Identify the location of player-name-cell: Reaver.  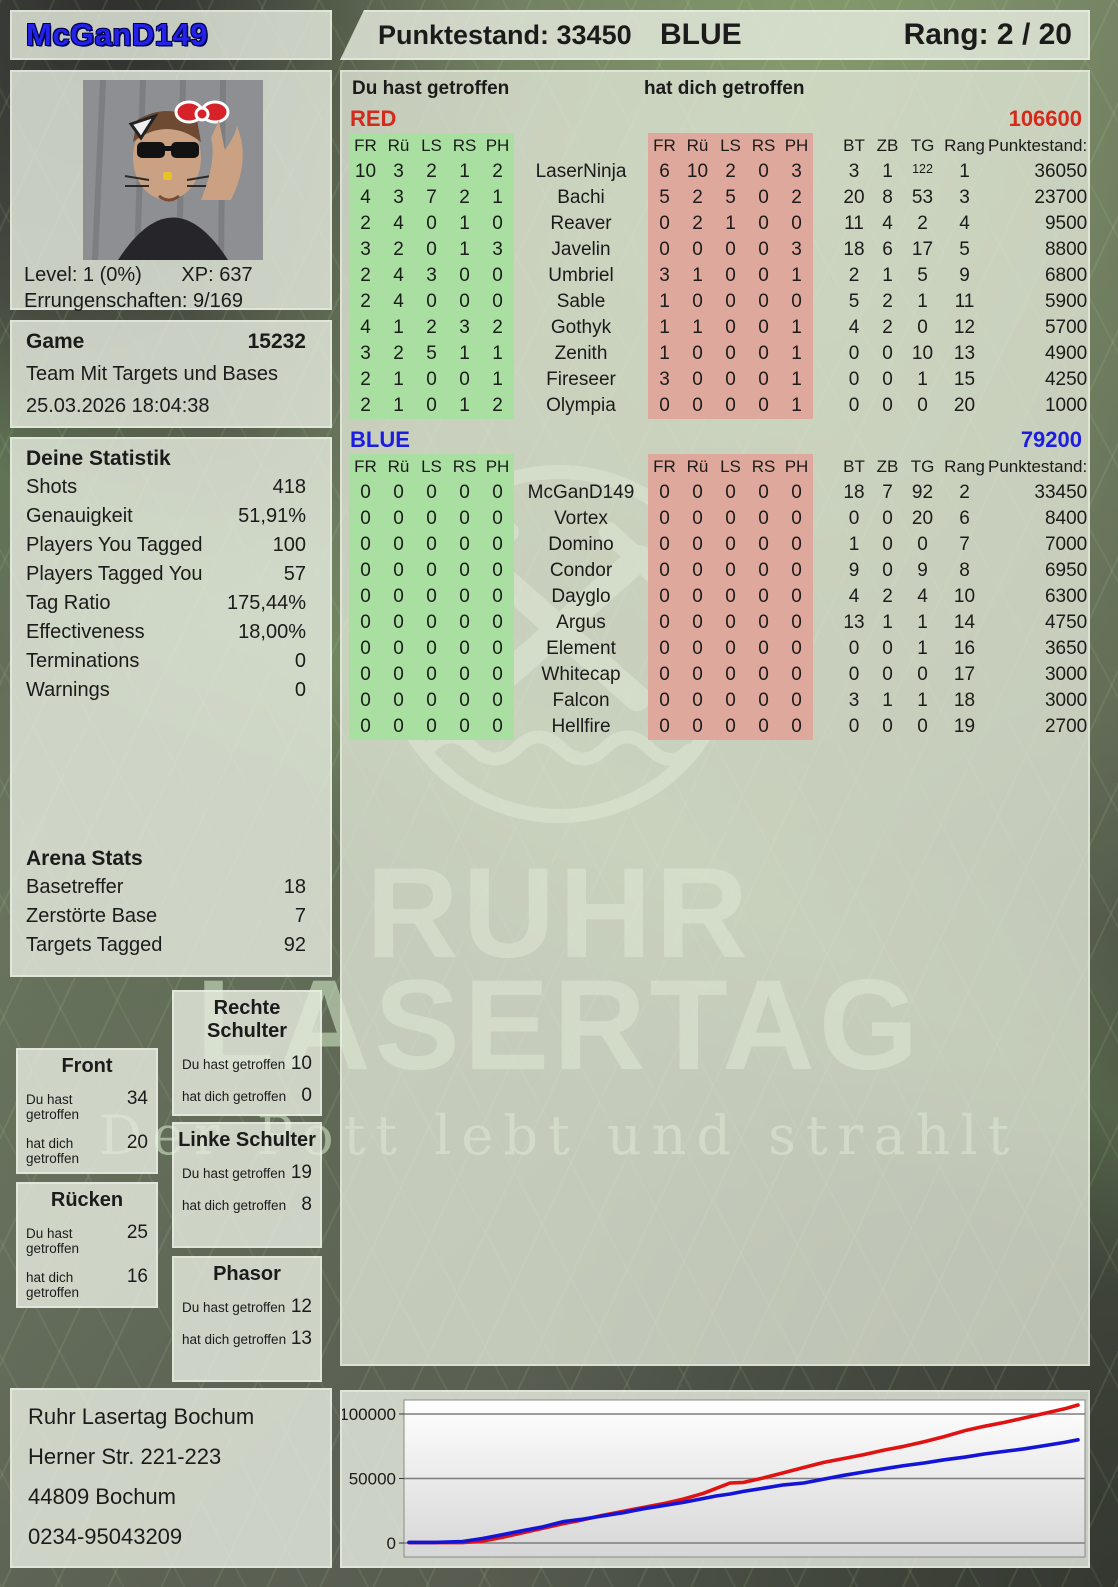
(581, 223).